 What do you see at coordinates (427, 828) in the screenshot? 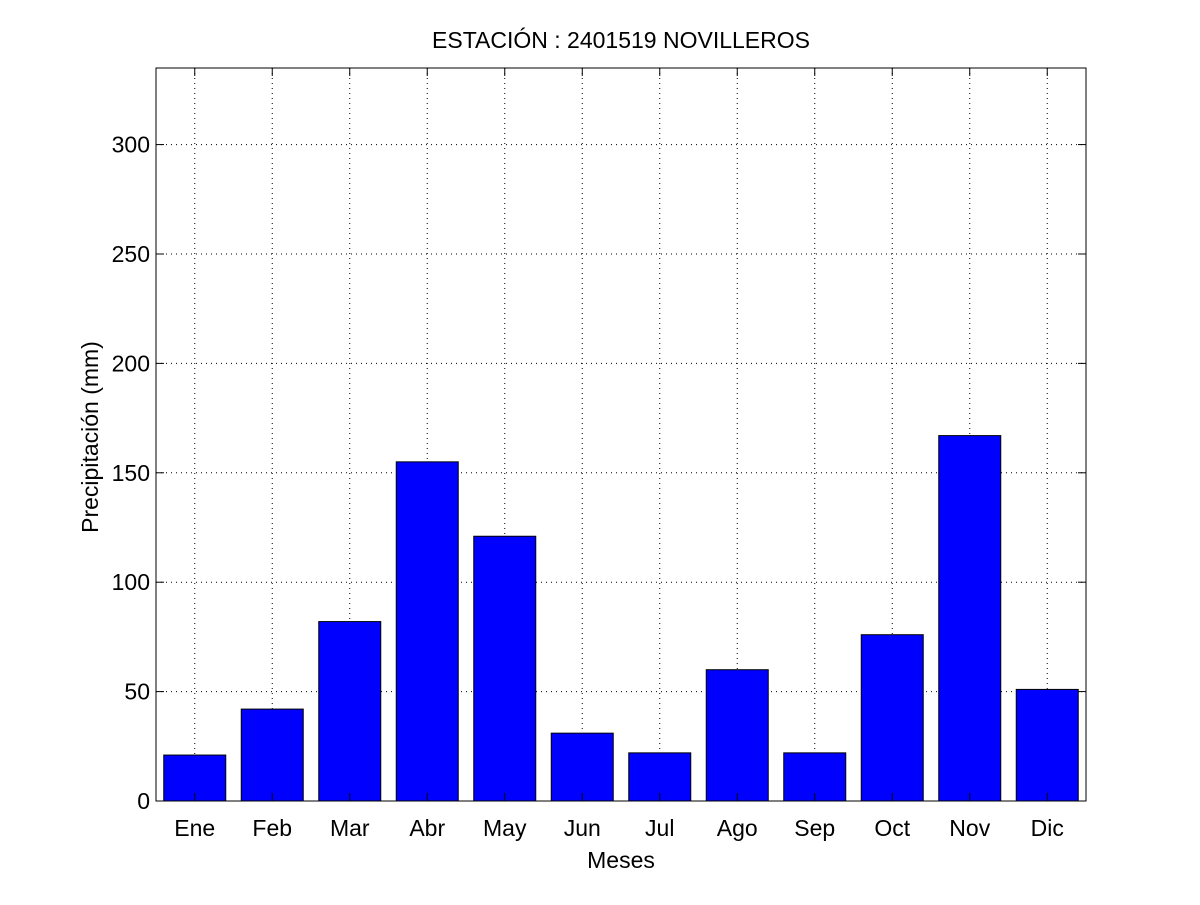
I see `x-tick-label: Abr` at bounding box center [427, 828].